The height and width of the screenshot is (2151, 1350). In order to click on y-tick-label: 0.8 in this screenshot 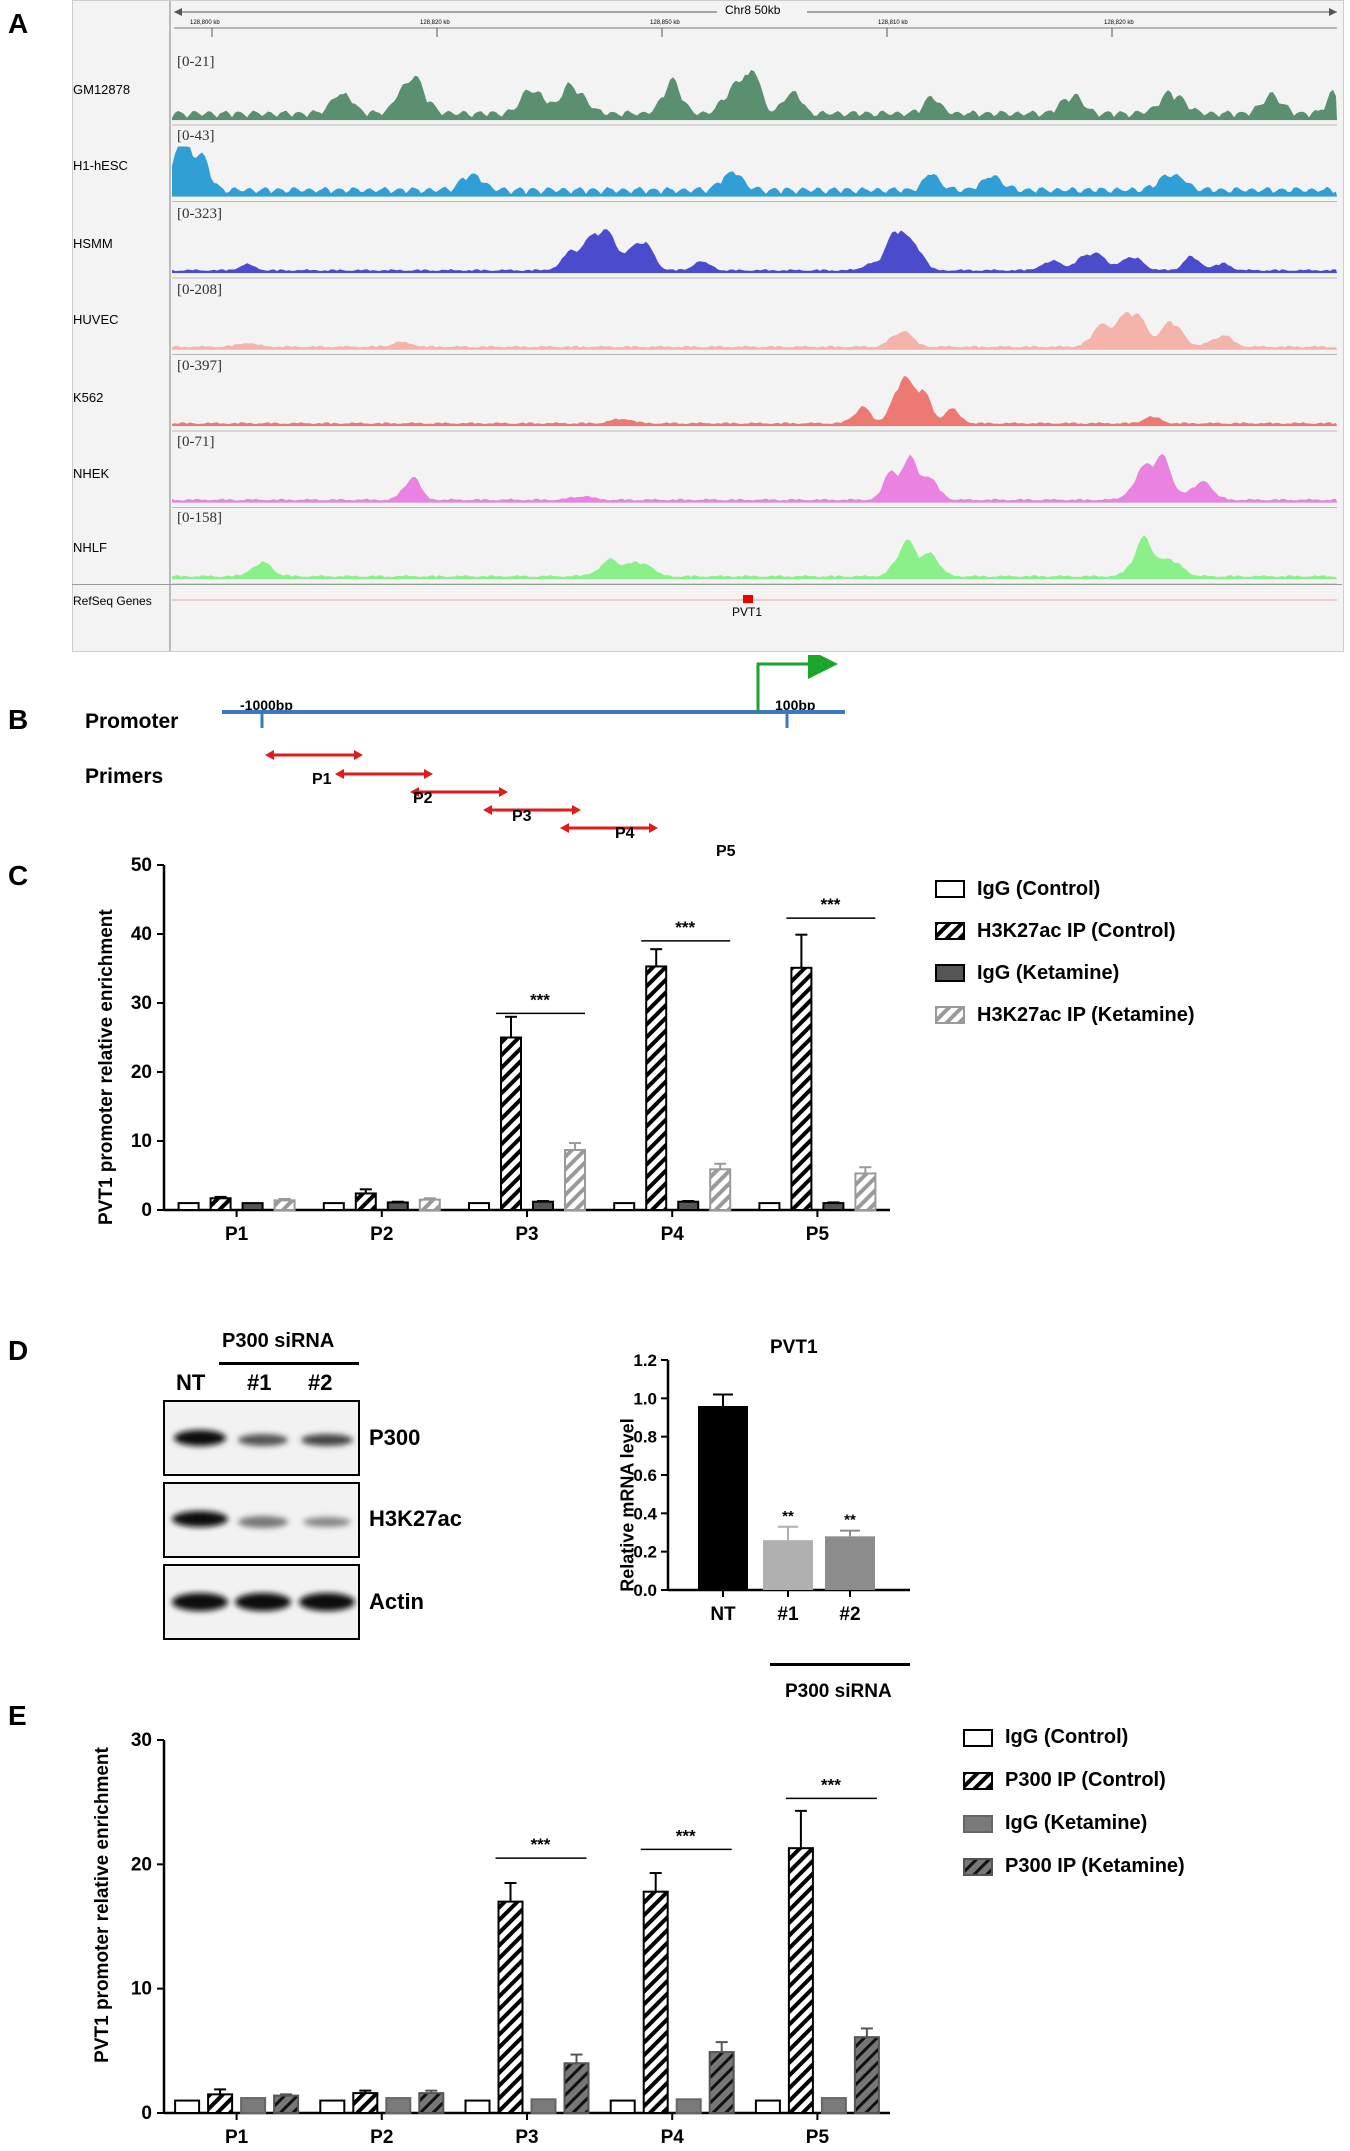, I will do `click(645, 1437)`.